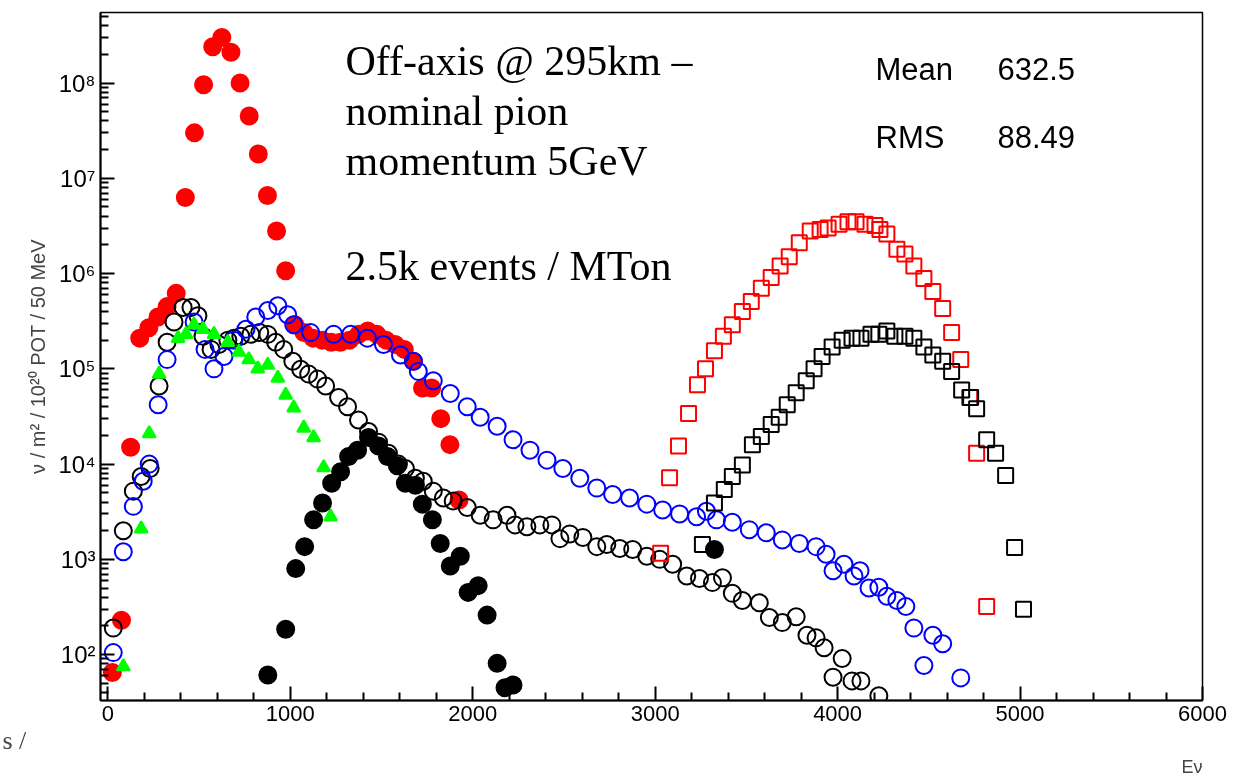 The width and height of the screenshot is (1238, 776). I want to click on x-tick-label: 2000, so click(473, 713).